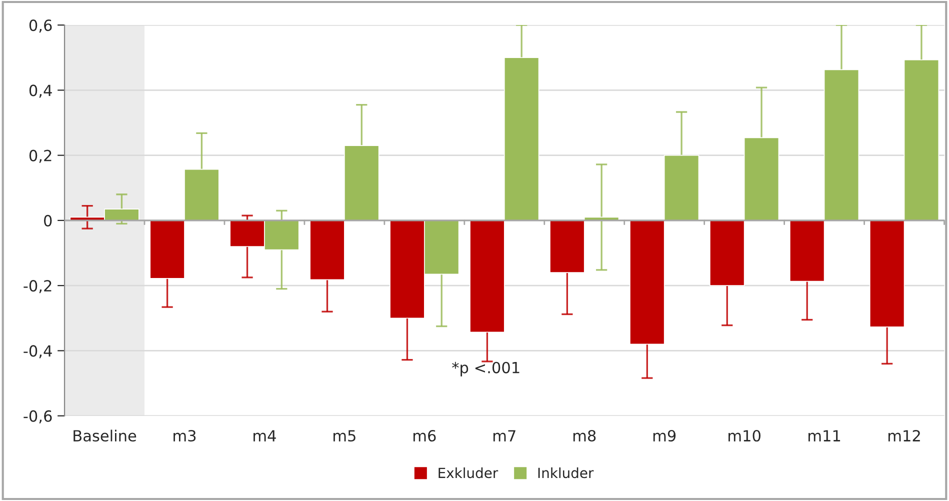  I want to click on x-tick-label: m11, so click(824, 436).